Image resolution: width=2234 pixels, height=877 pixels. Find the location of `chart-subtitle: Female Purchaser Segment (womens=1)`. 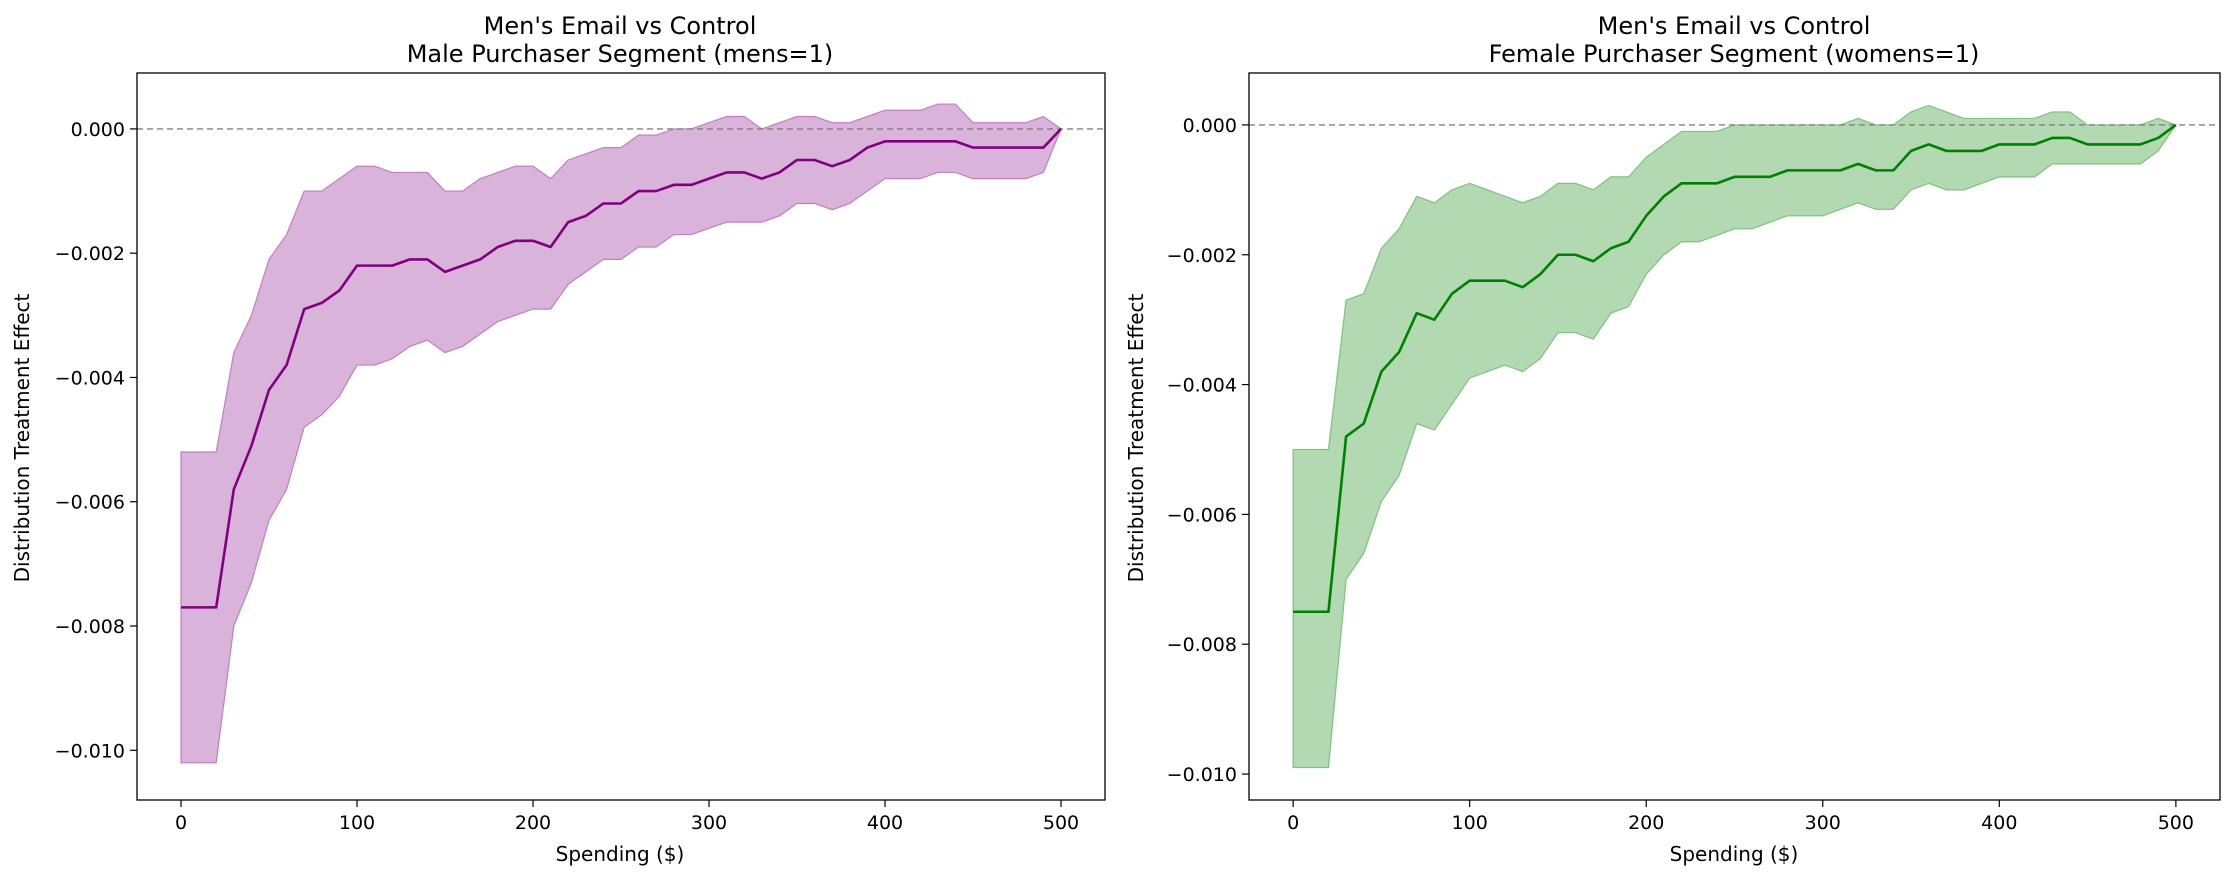

chart-subtitle: Female Purchaser Segment (womens=1) is located at coordinates (1734, 54).